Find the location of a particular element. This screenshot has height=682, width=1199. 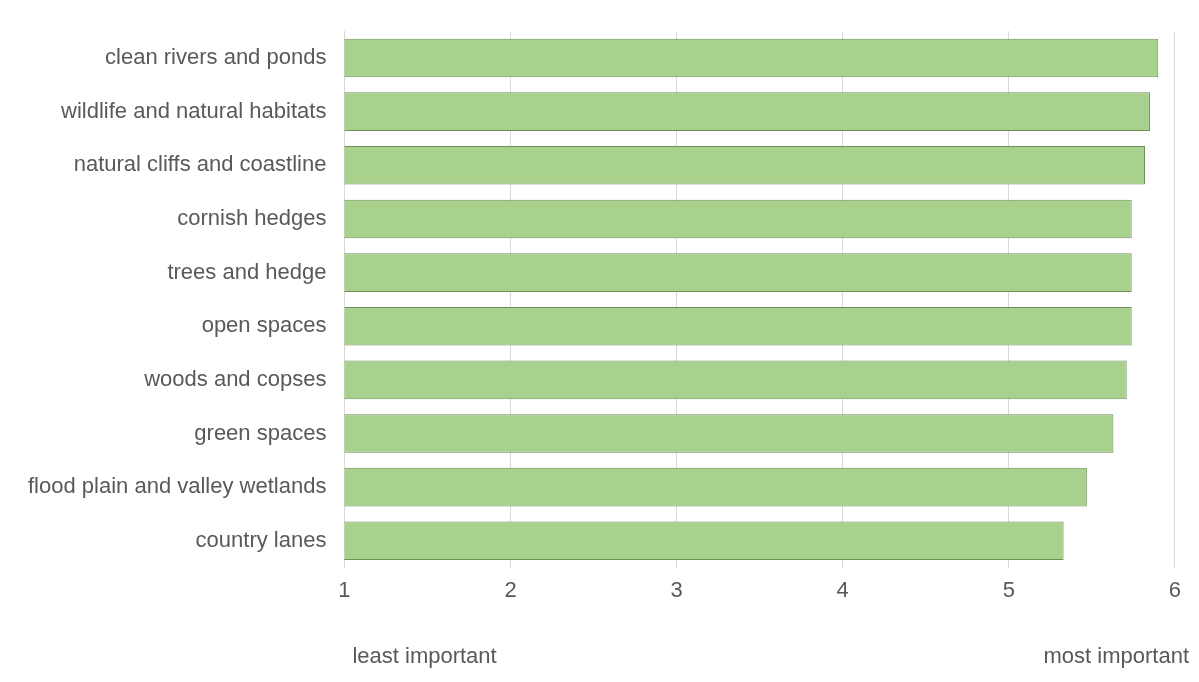

x-tick-label: 1 is located at coordinates (344, 589).